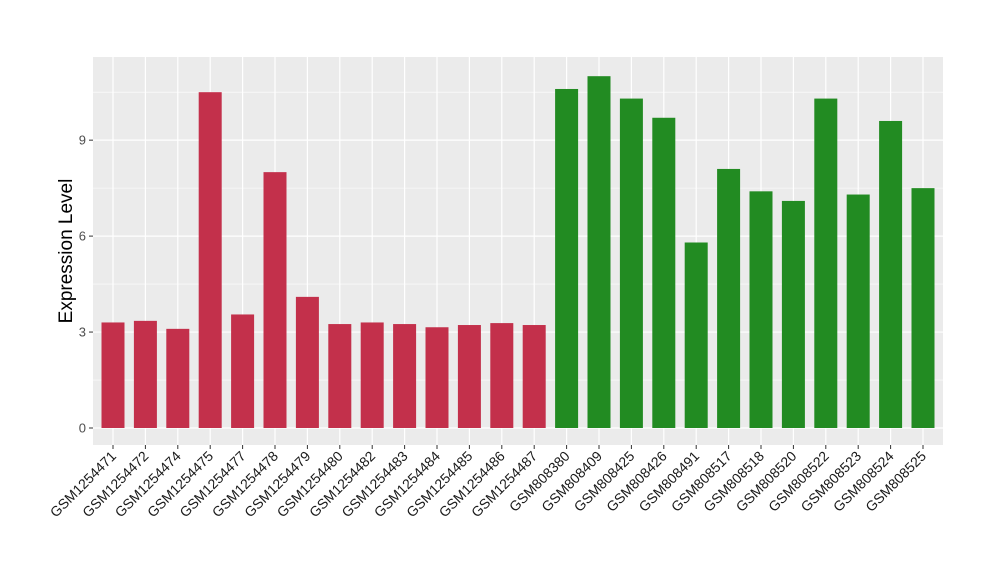  Describe the element at coordinates (82, 236) in the screenshot. I see `y-tick-label: 6` at that location.